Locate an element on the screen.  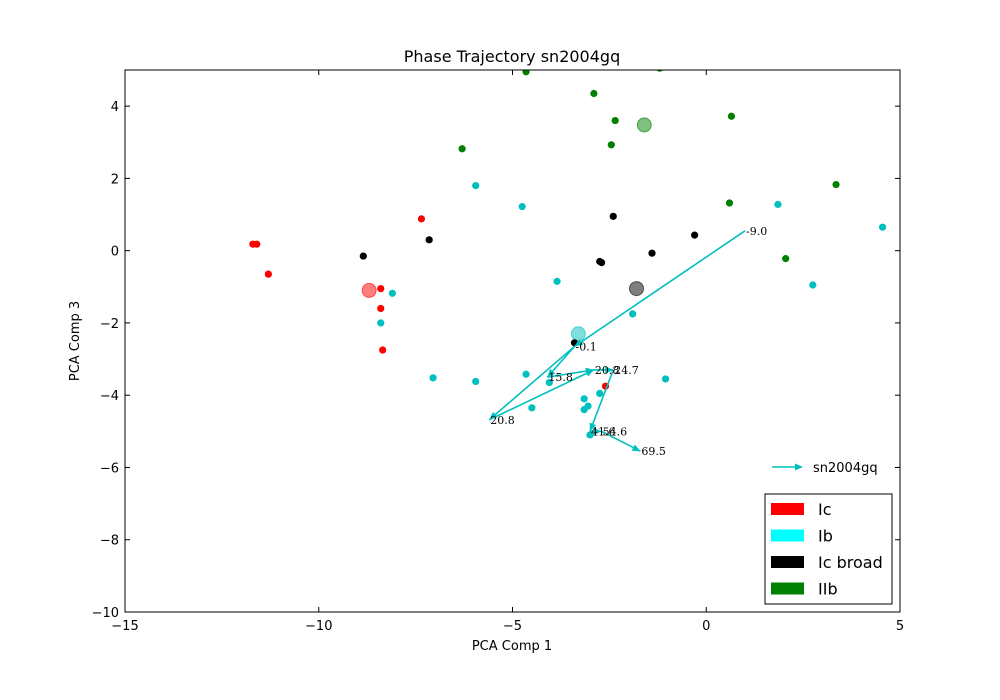
y-axis-label: PCA Comp 3 is located at coordinates (75, 341).